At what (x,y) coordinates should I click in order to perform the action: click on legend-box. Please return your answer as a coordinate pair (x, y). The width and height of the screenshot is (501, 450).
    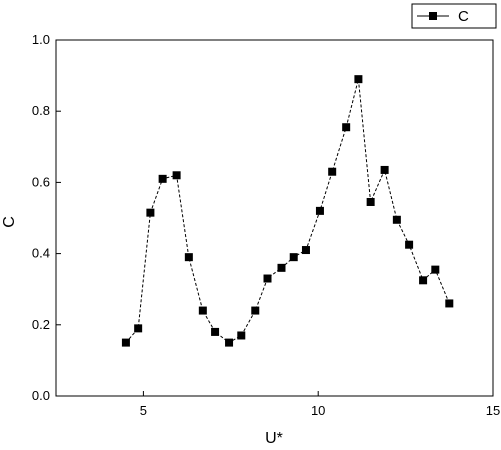
    Looking at the image, I should click on (454, 16).